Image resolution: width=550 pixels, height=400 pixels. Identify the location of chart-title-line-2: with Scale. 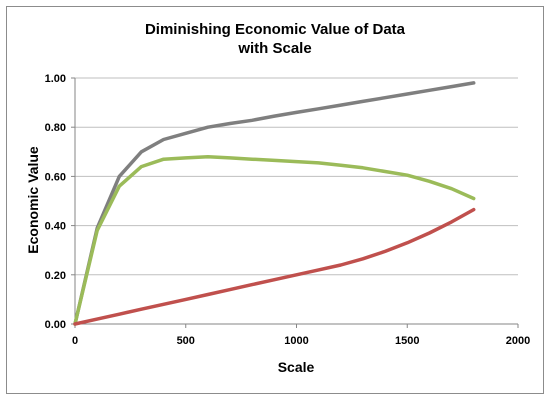
(275, 48).